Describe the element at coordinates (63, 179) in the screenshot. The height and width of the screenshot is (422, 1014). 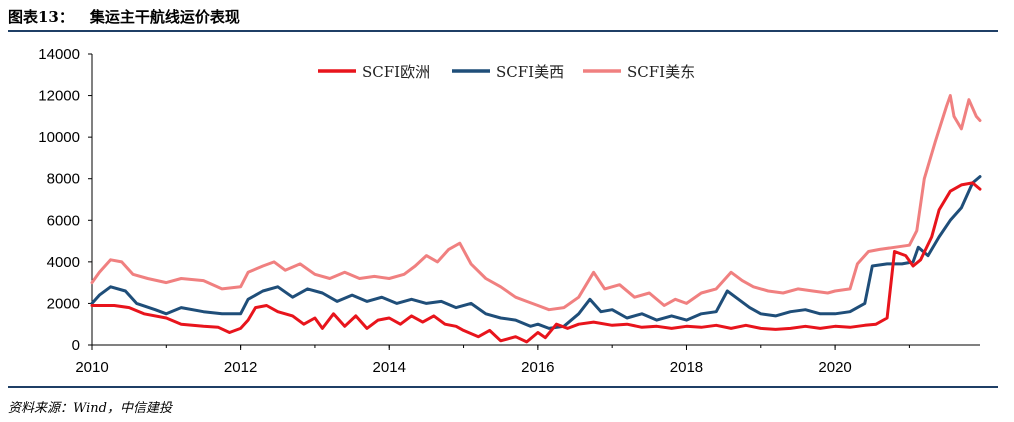
I see `y-tick-label: 8000` at that location.